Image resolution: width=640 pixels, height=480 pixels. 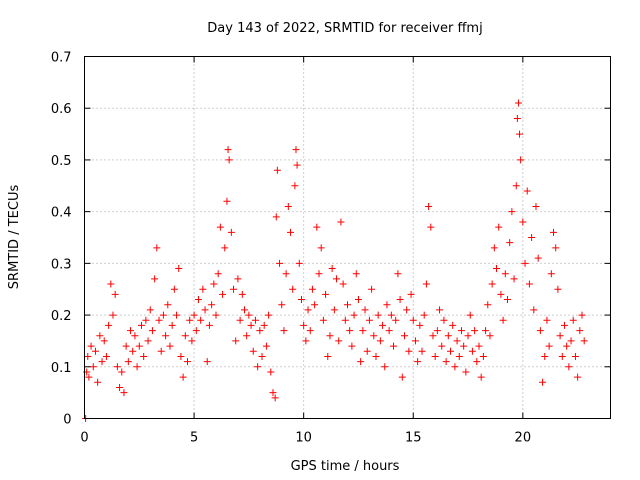 I want to click on y-tick-label: 0, so click(x=67, y=420).